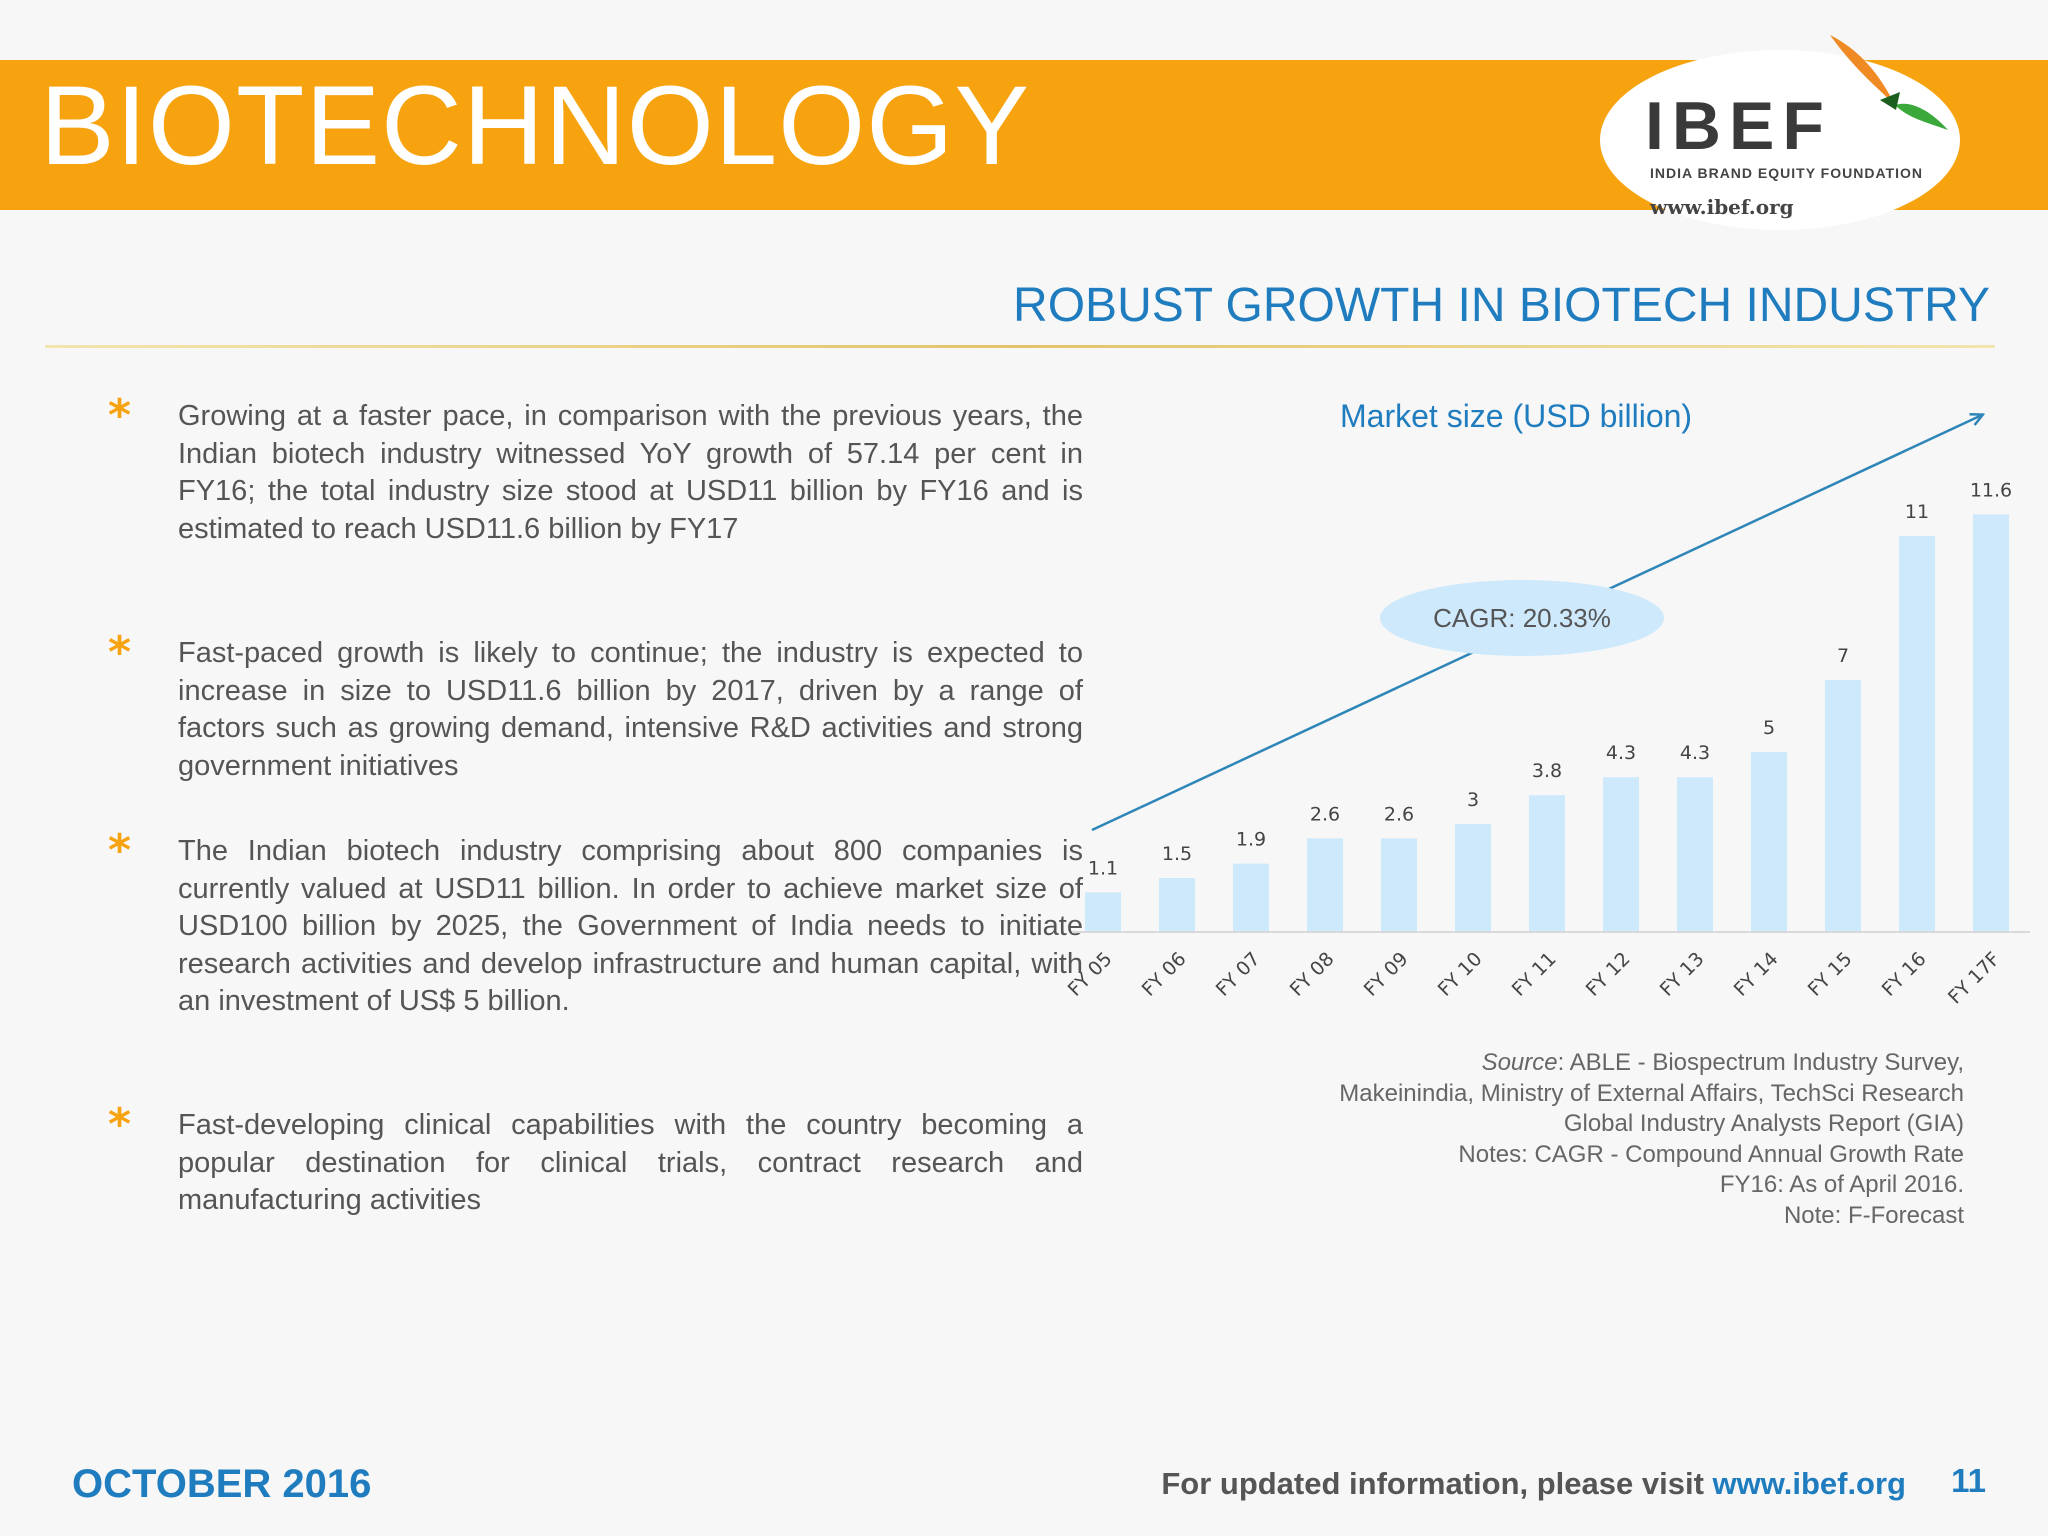 This screenshot has height=1536, width=2048. Describe the element at coordinates (1904, 974) in the screenshot. I see `x-tick-label: FY 16` at that location.